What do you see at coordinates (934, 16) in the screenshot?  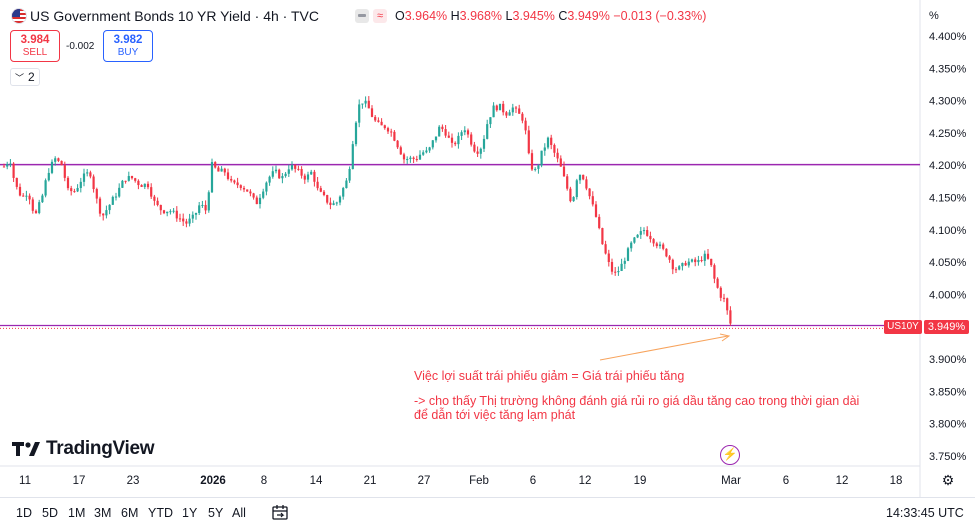 I see `price-unit: %` at bounding box center [934, 16].